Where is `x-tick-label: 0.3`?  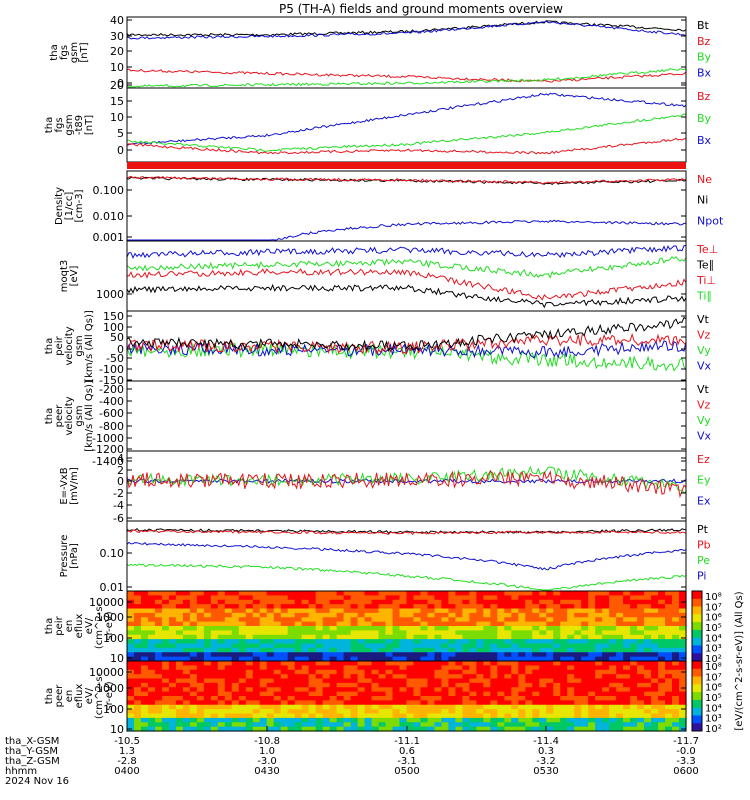
x-tick-label: 0.3 is located at coordinates (546, 751).